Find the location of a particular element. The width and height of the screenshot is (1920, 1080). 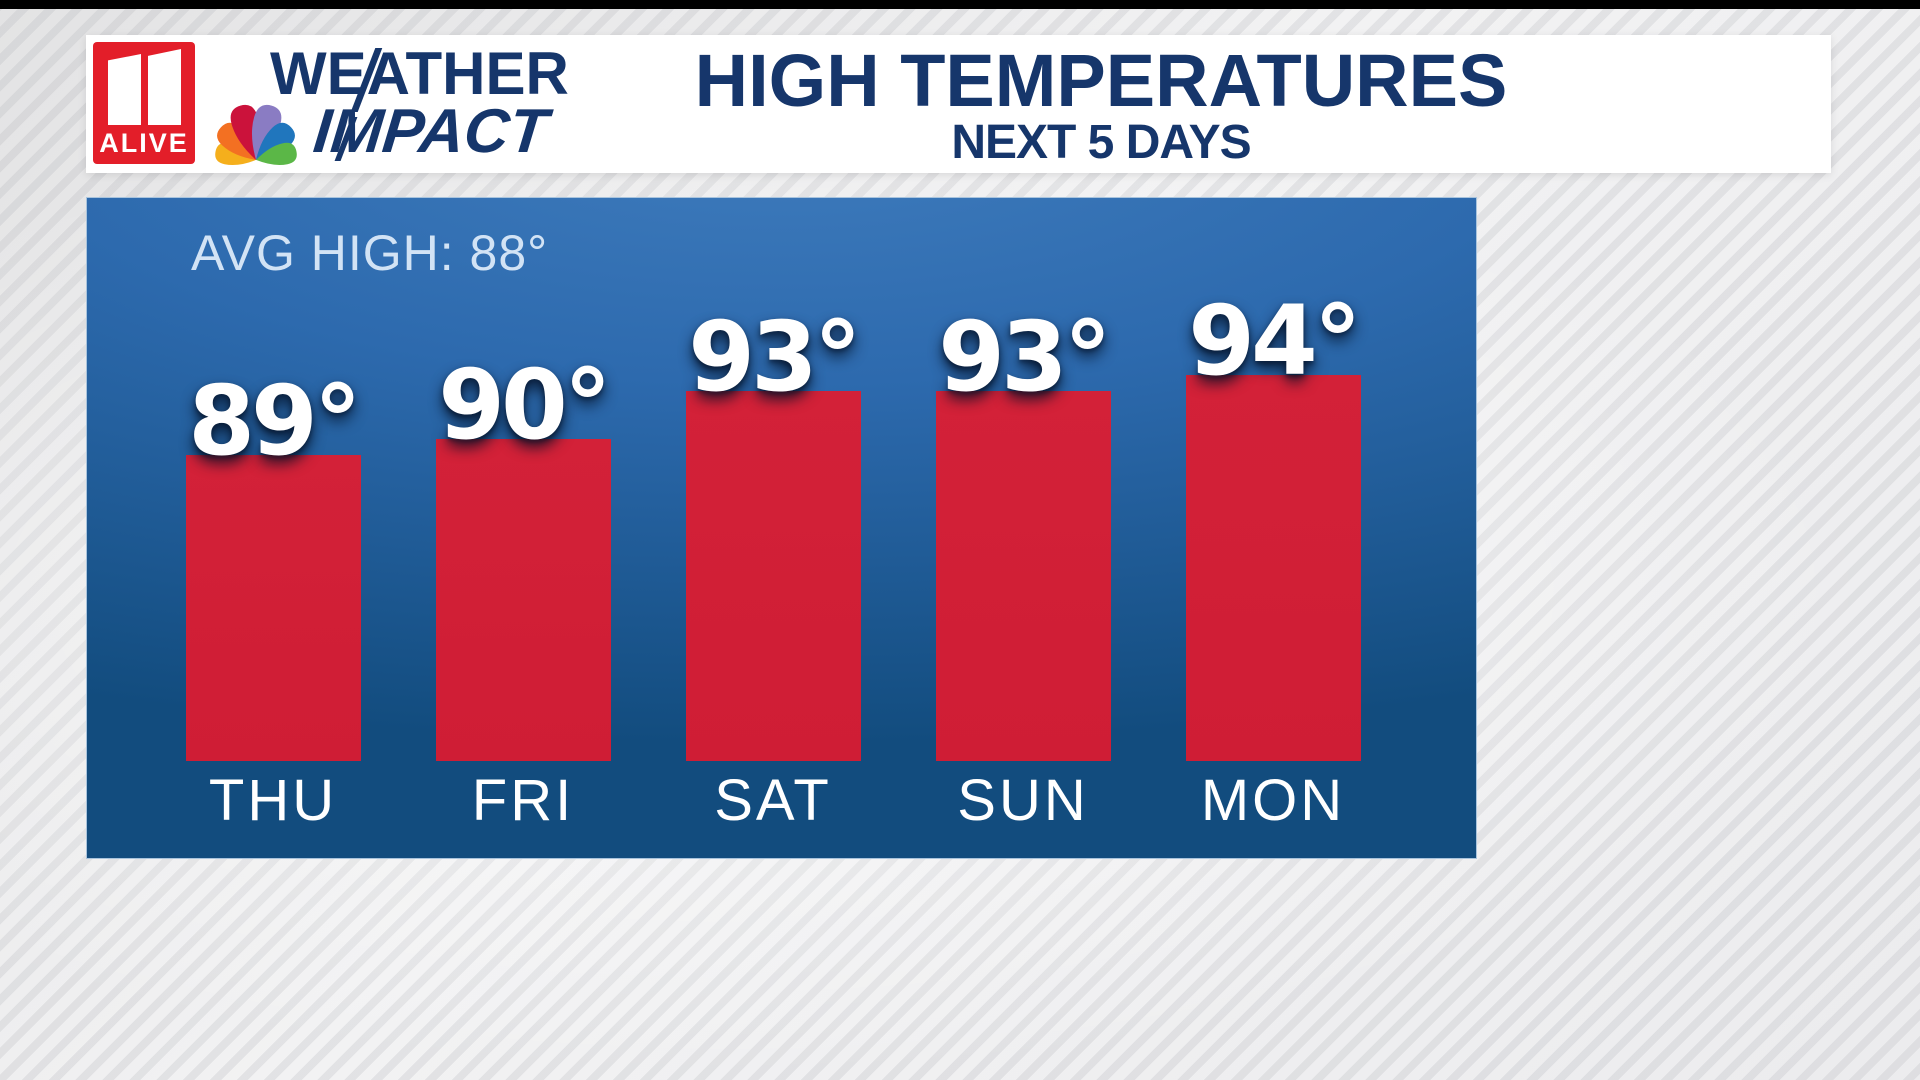

peacock-feathers is located at coordinates (256, 135).